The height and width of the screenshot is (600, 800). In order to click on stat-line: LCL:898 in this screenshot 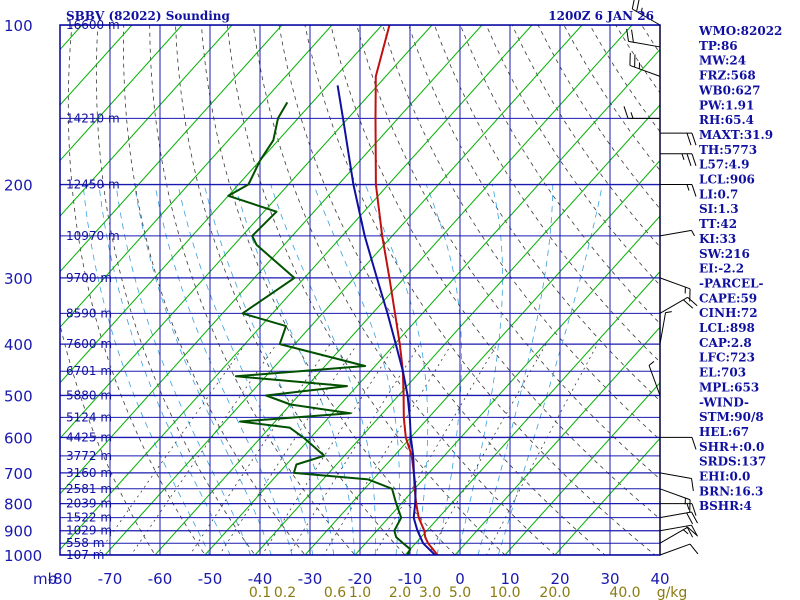, I will do `click(727, 328)`.